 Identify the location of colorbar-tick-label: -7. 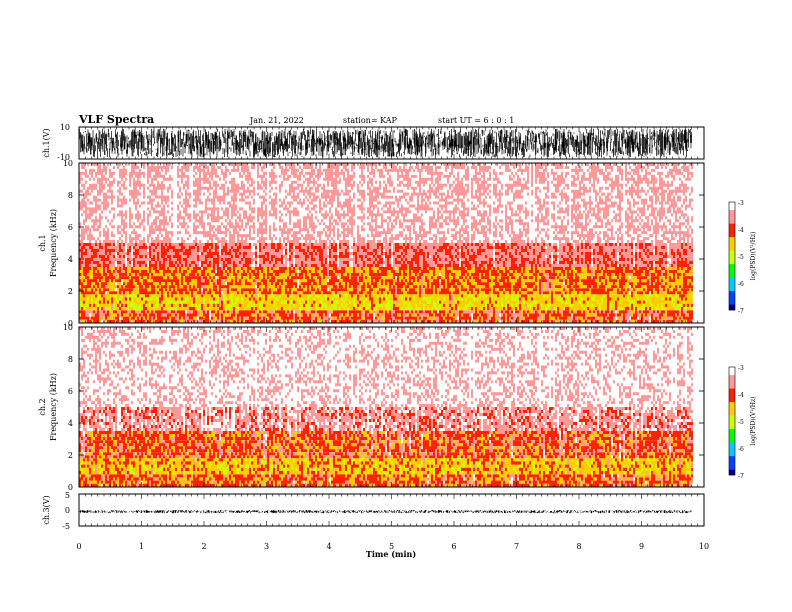
(741, 476).